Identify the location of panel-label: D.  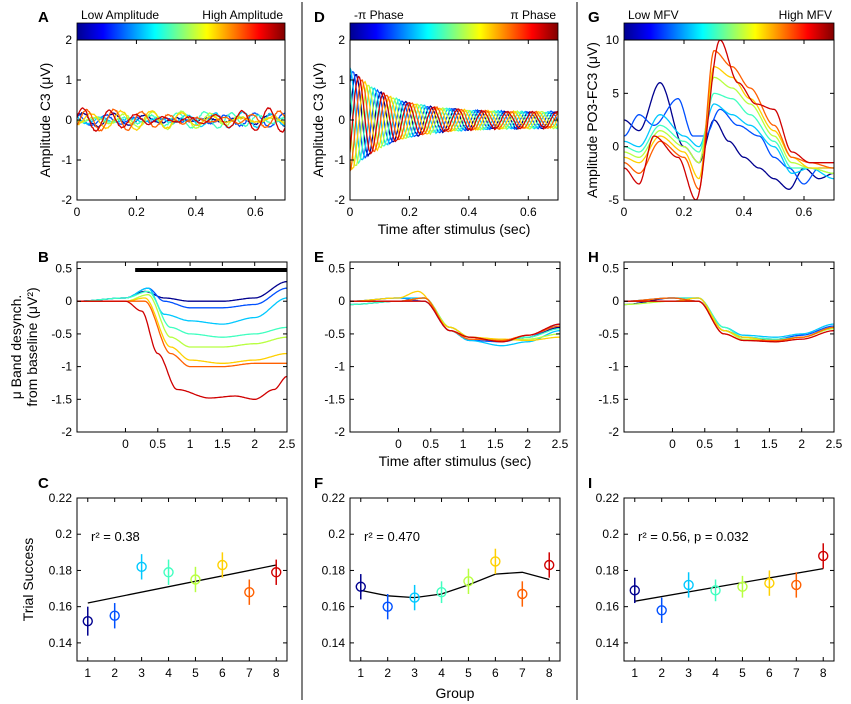
(319, 17).